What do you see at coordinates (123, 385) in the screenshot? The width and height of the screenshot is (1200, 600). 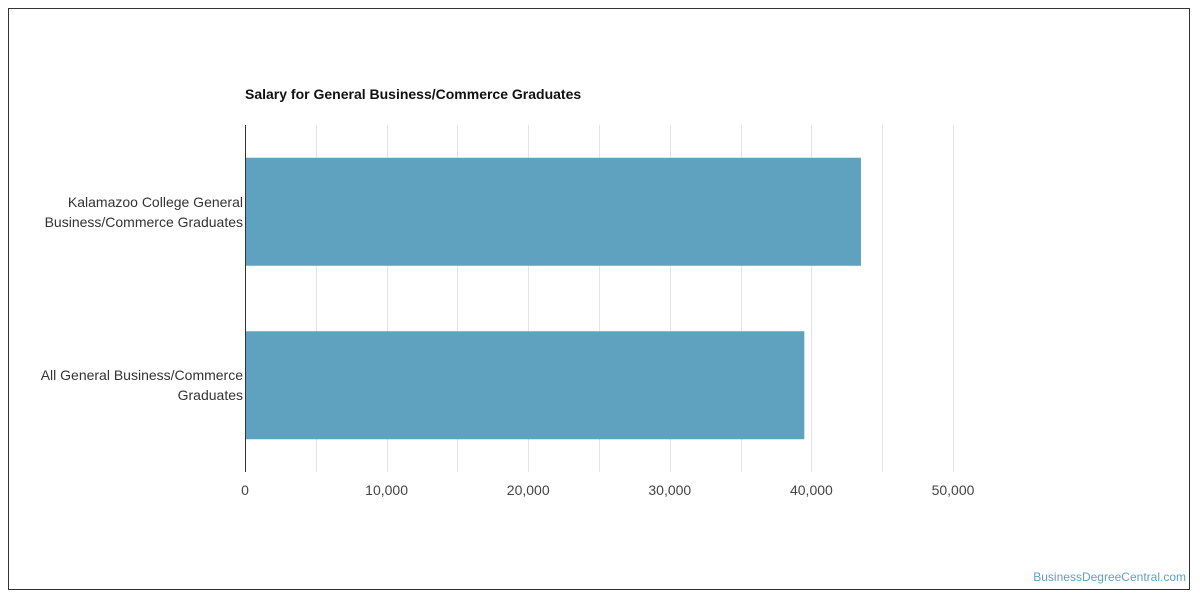 I see `category-label-2: All General Business/Commerce Graduates` at bounding box center [123, 385].